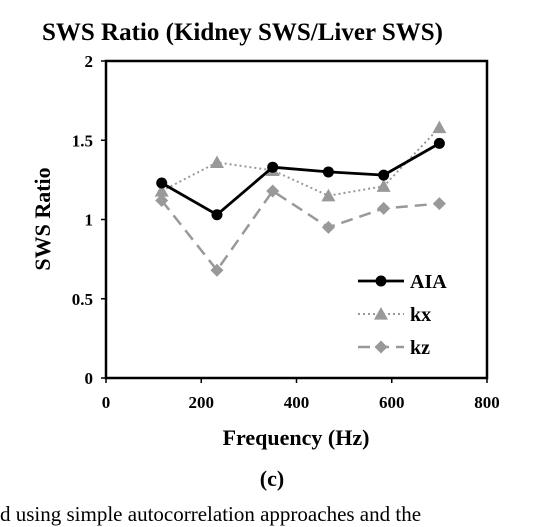 The width and height of the screenshot is (550, 527). I want to click on y-tick-label: 1.5, so click(82, 140).